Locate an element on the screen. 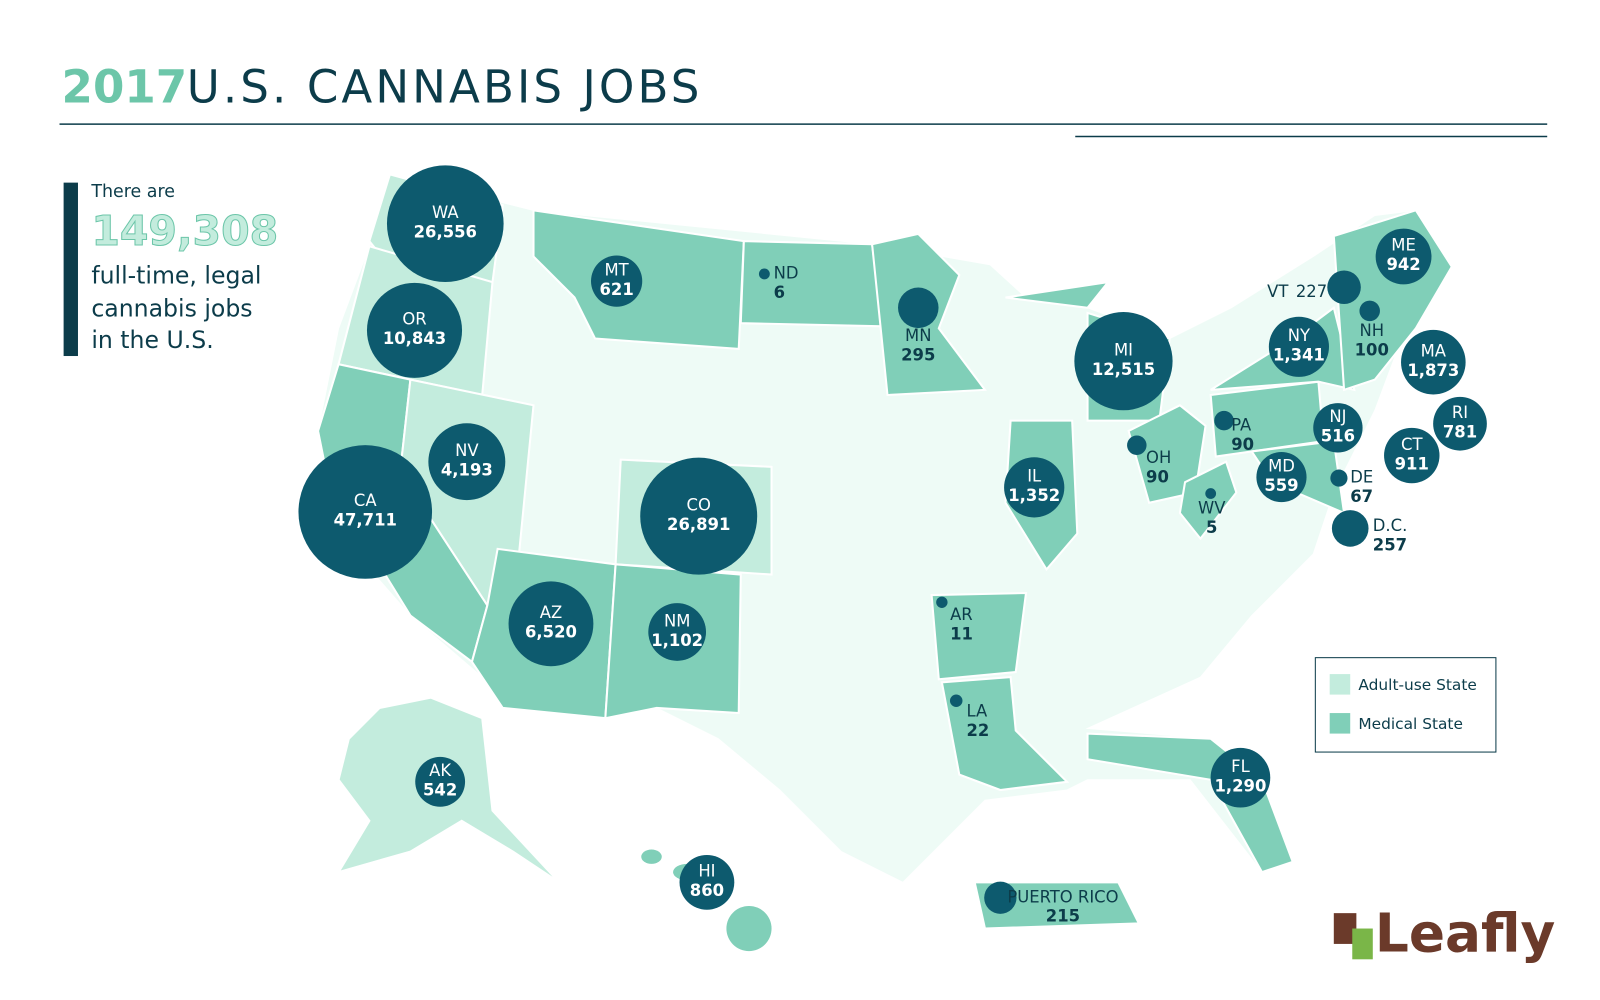 The image size is (1600, 1000). state-jobs: 516 is located at coordinates (1338, 436).